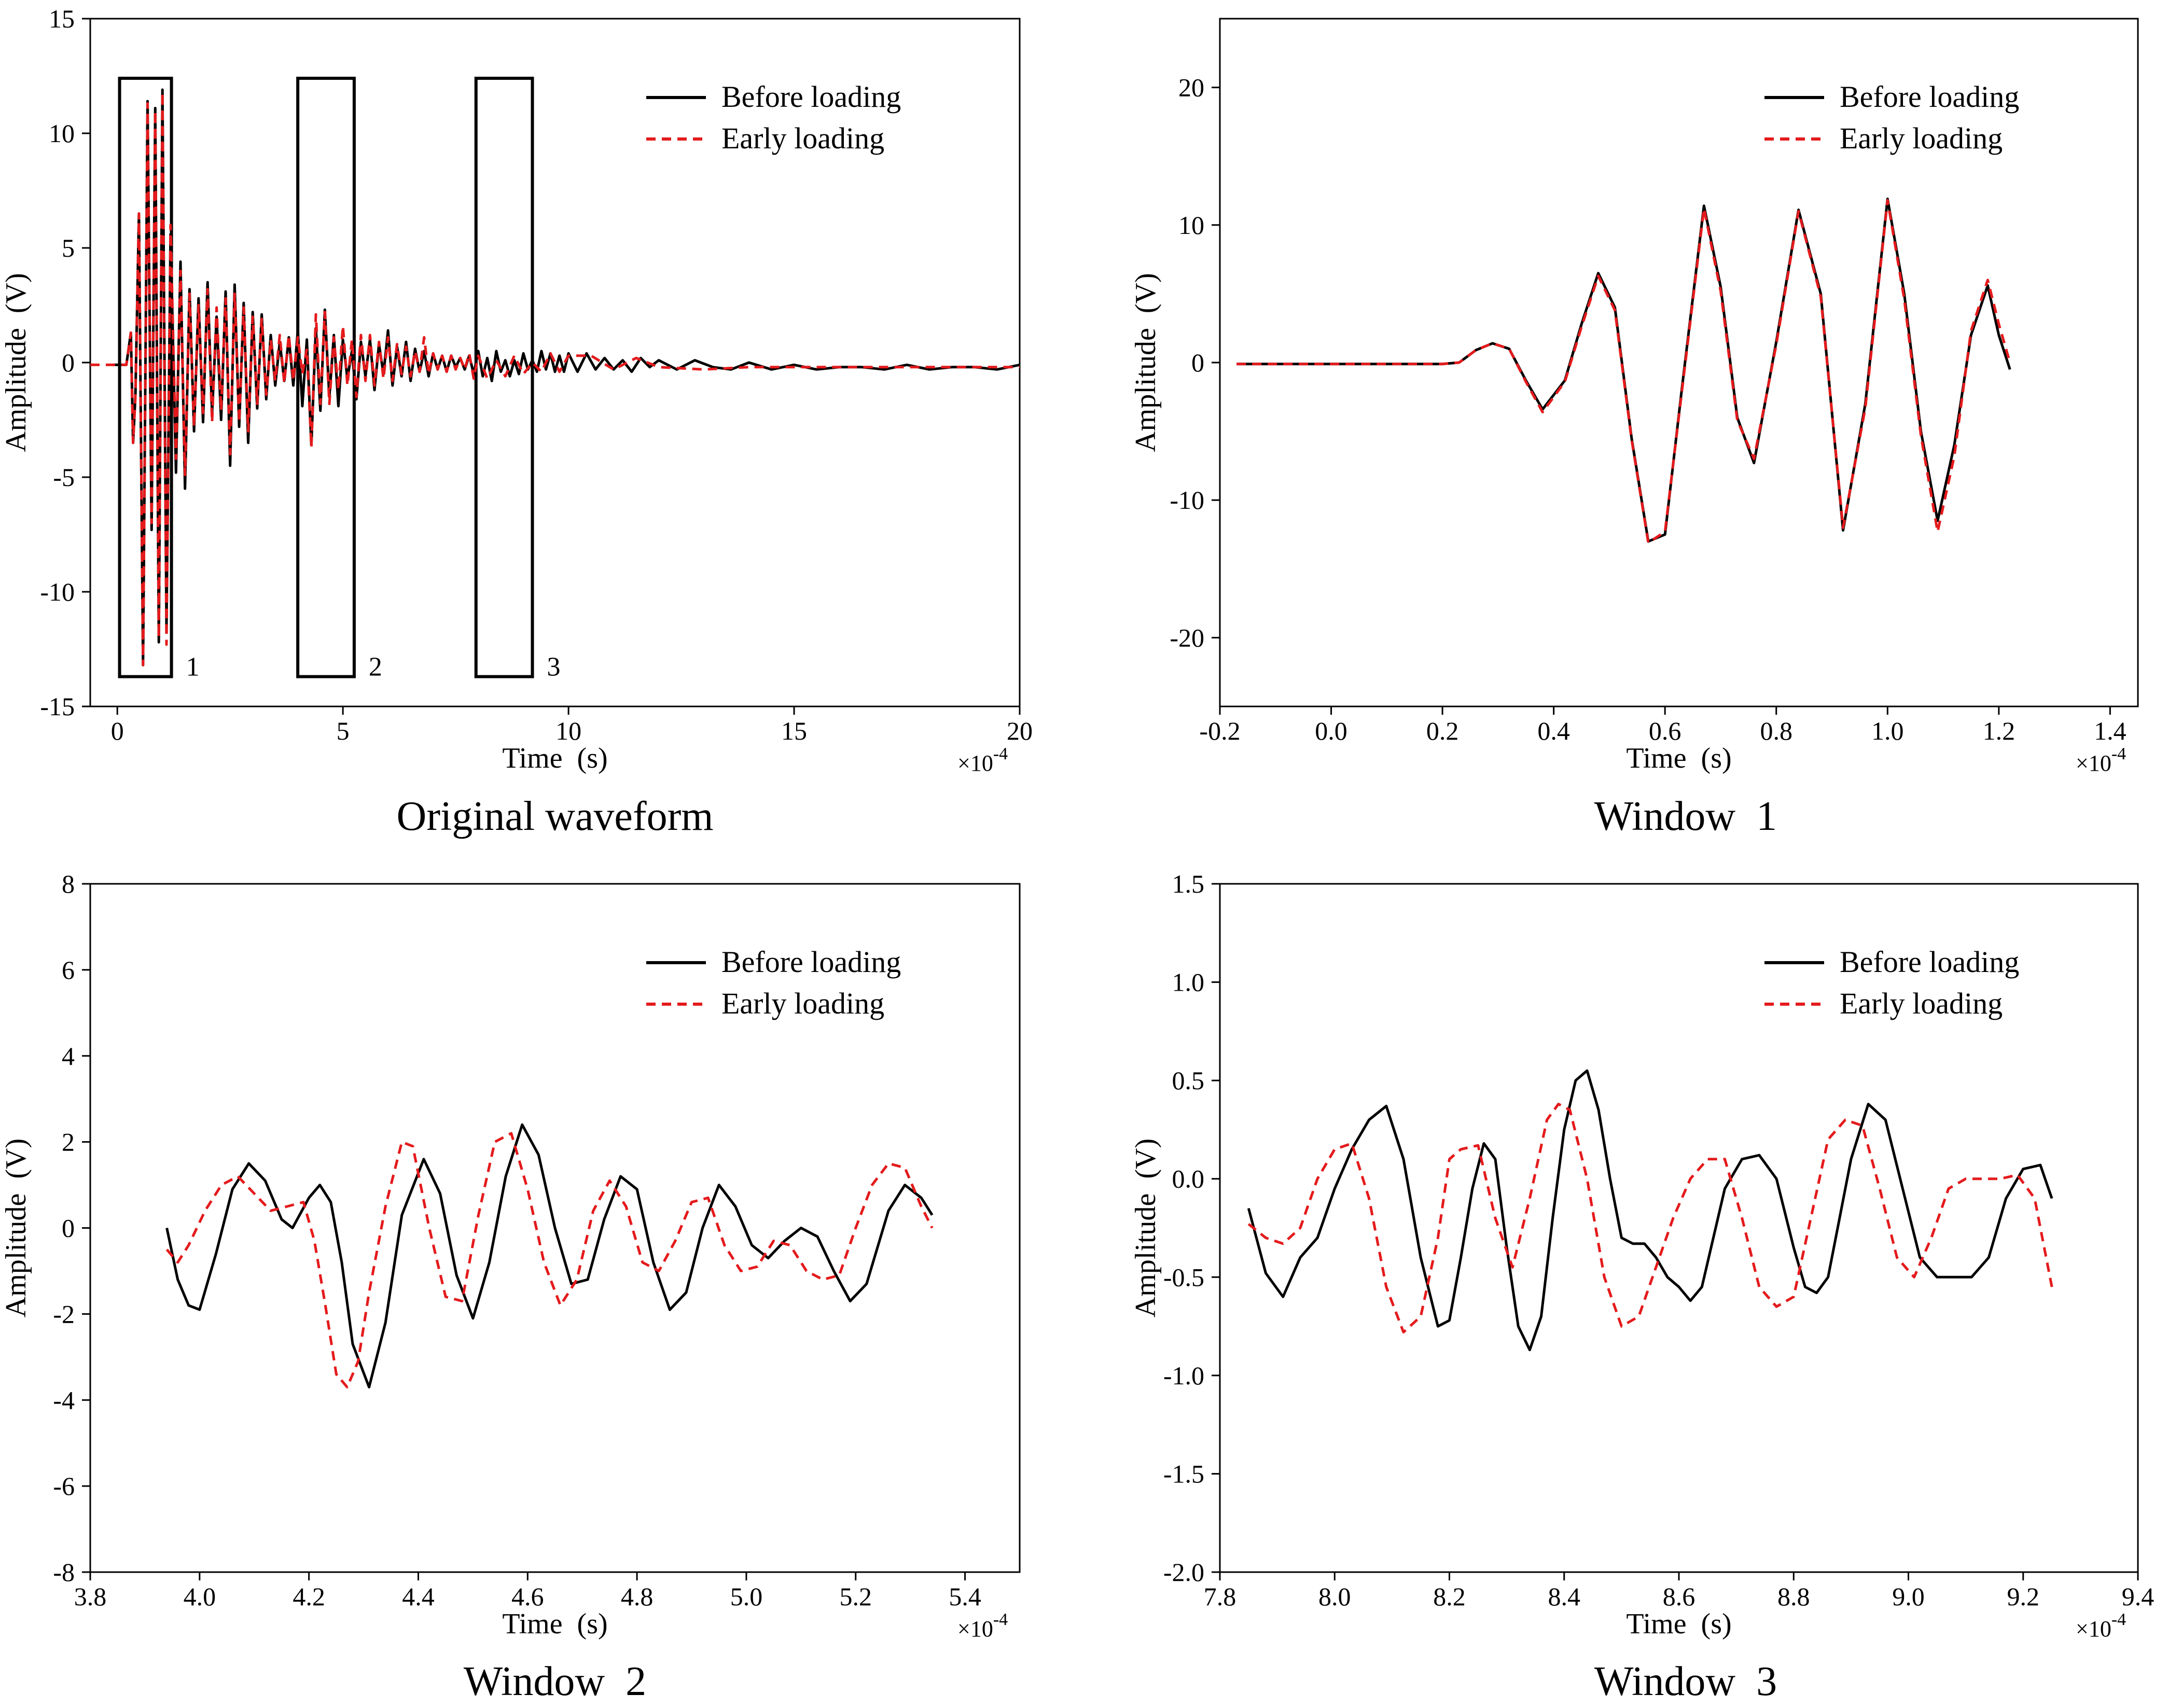 This screenshot has width=2168, height=1708. I want to click on x-tick-label: 4.8, so click(637, 1596).